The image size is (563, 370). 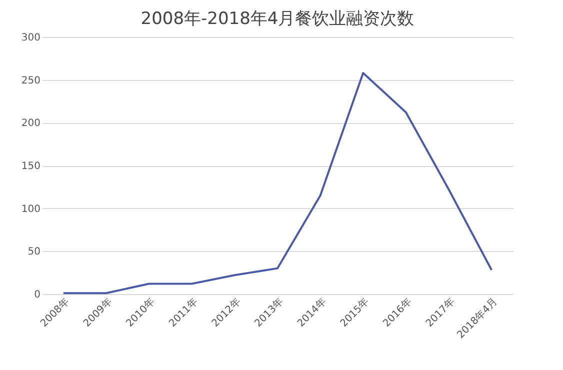 What do you see at coordinates (37, 295) in the screenshot?
I see `y-tick-label: 0` at bounding box center [37, 295].